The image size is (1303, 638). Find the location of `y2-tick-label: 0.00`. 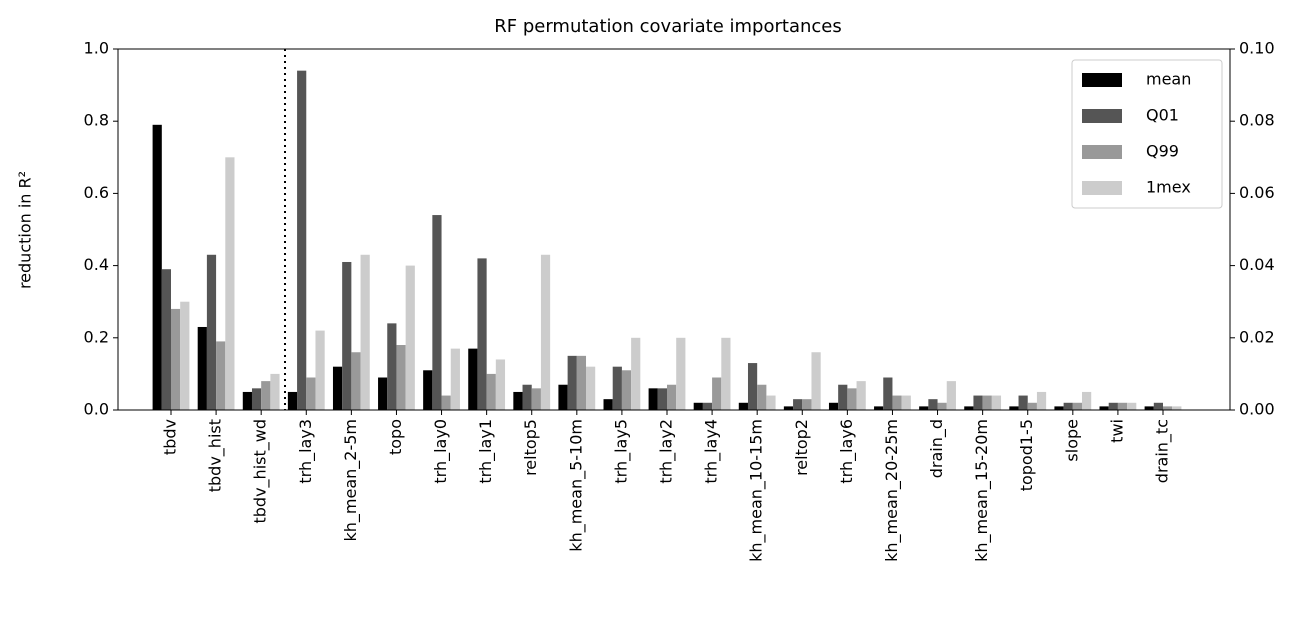

y2-tick-label: 0.00 is located at coordinates (1257, 409).